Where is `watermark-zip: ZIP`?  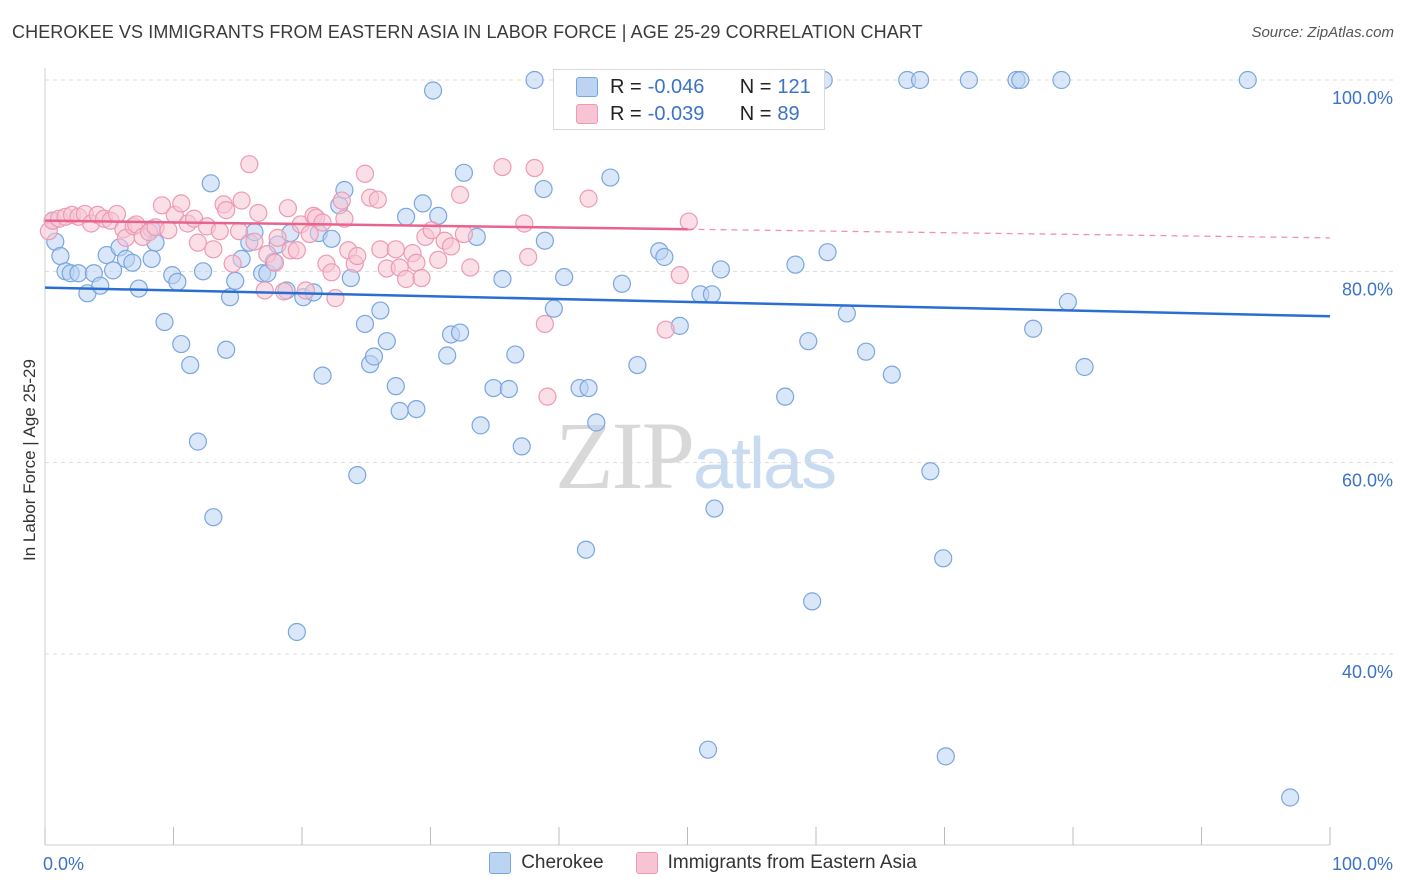 watermark-zip: ZIP is located at coordinates (625, 455).